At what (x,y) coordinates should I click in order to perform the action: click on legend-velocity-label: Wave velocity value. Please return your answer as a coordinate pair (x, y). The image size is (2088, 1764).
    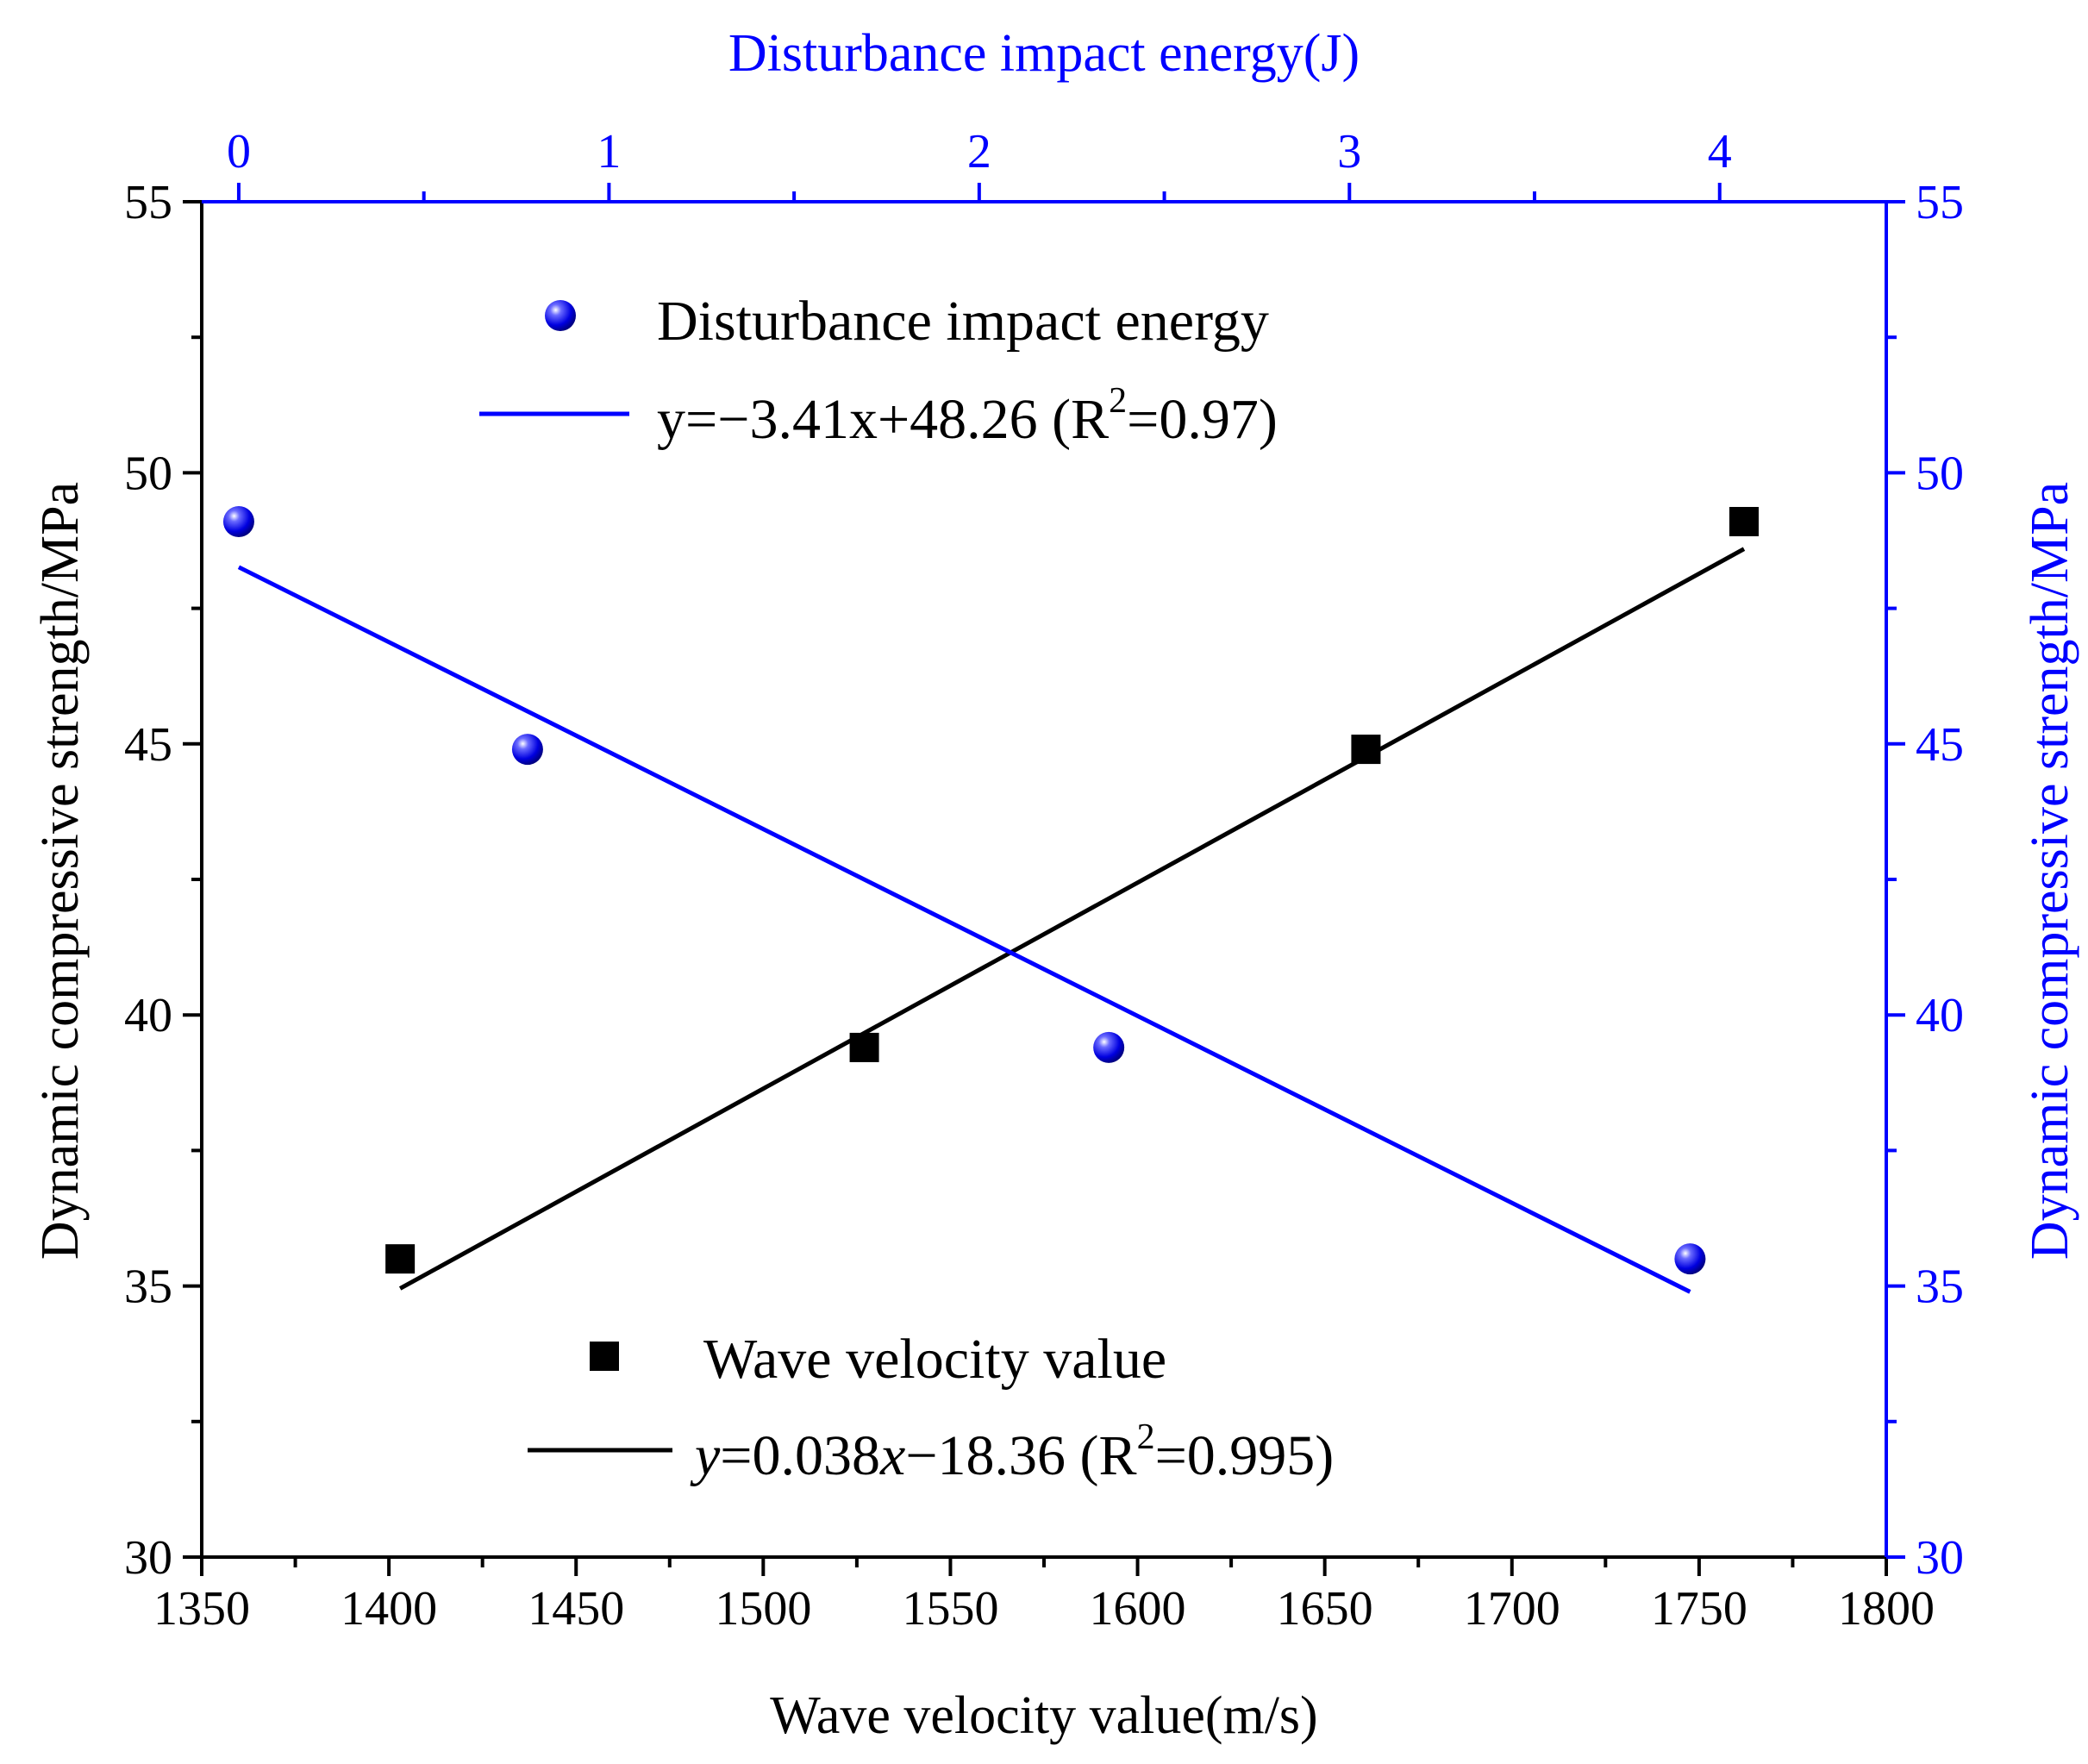
    Looking at the image, I should click on (934, 1359).